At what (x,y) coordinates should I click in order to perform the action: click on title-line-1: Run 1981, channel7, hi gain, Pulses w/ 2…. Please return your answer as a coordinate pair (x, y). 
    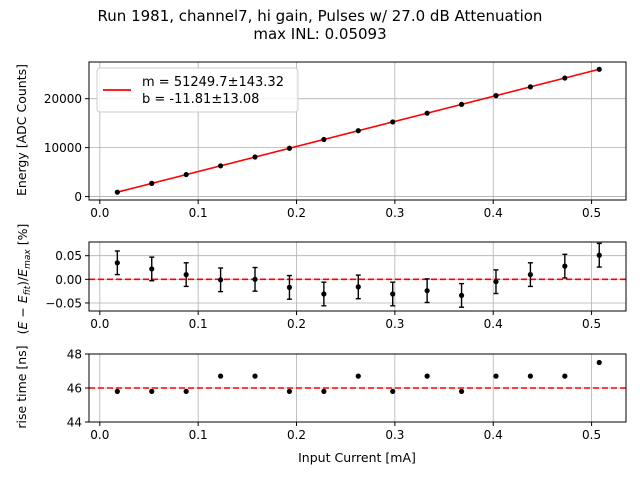
    Looking at the image, I should click on (320, 16).